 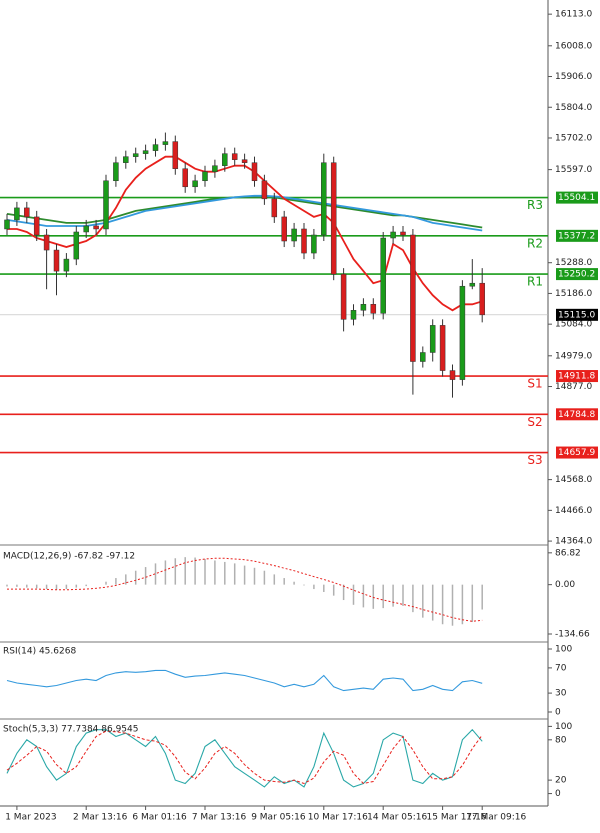 I want to click on y-tick-label: 100, so click(x=563, y=727).